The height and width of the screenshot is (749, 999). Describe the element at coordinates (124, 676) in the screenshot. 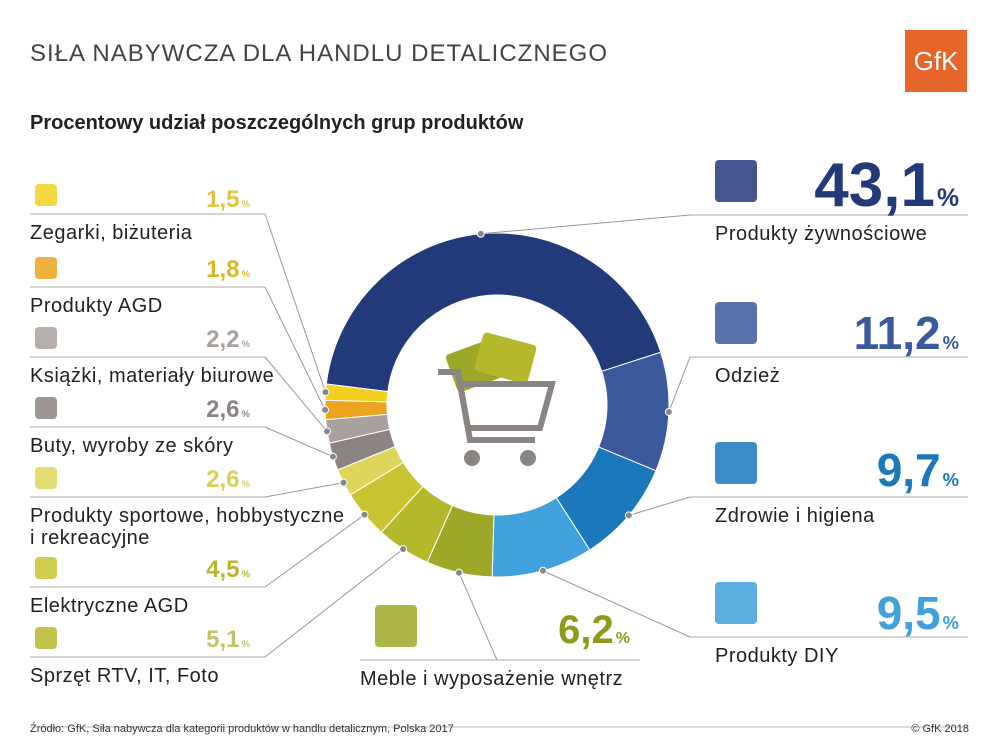

I see `category-label: Sprzęt RTV, IT, Foto` at that location.